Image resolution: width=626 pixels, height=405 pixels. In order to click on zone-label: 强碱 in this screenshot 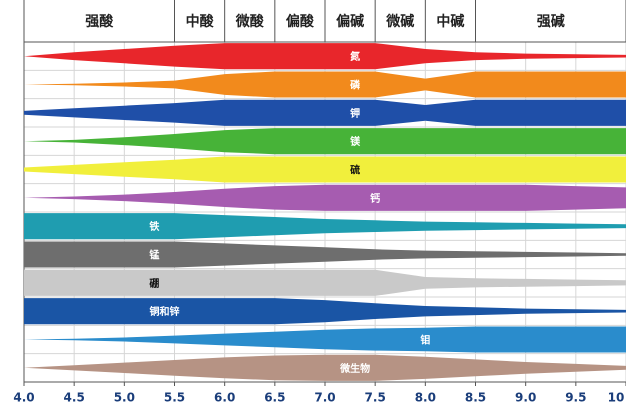, I will do `click(551, 21)`.